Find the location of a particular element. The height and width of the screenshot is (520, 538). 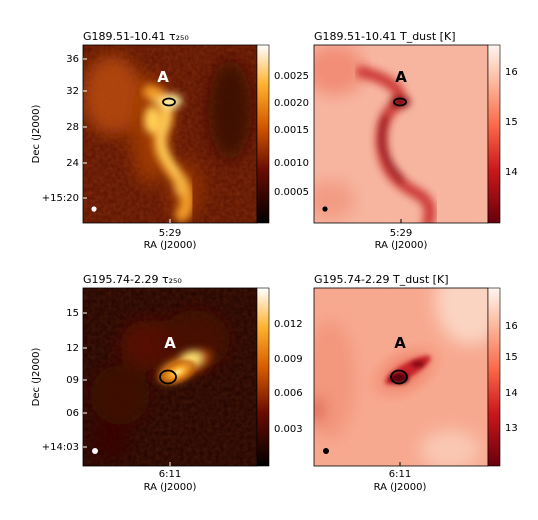

colorbar-tick-label: 0.009 is located at coordinates (288, 359).